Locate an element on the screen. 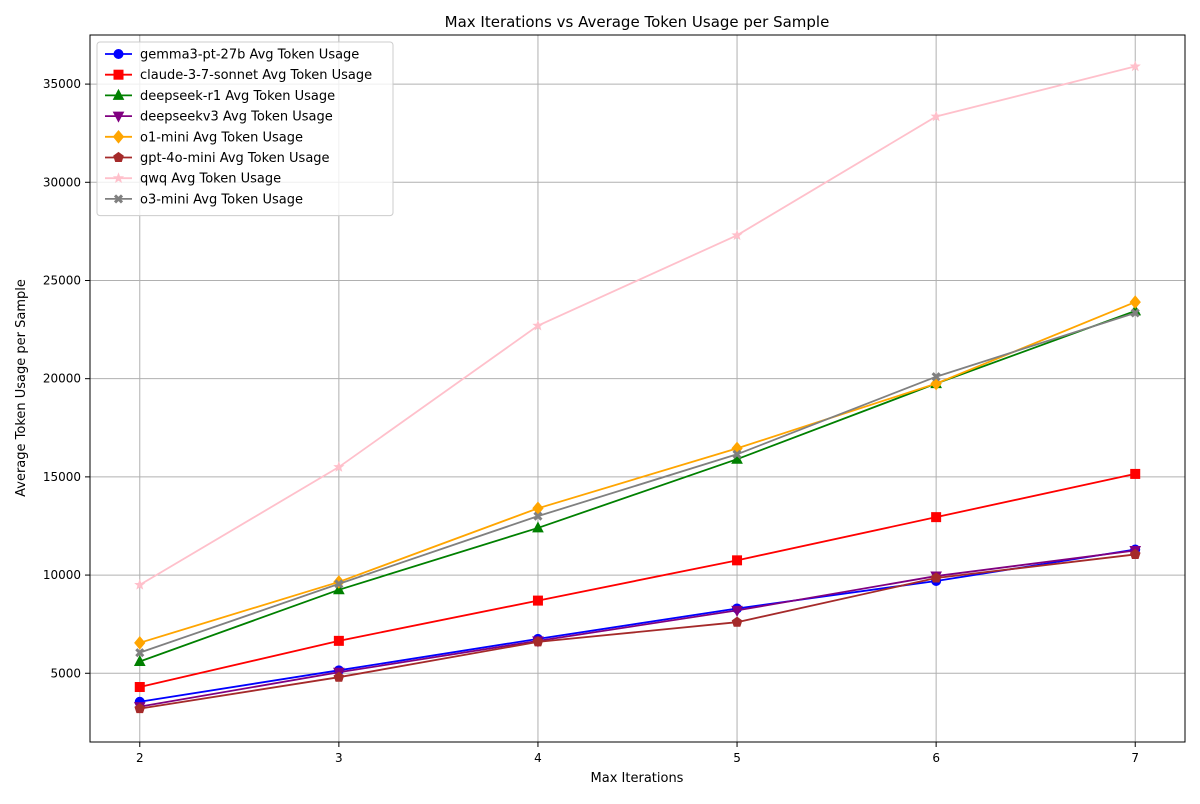 The width and height of the screenshot is (1200, 804). legend-entry: deepseek-r1 Avg Token Usage is located at coordinates (220, 96).